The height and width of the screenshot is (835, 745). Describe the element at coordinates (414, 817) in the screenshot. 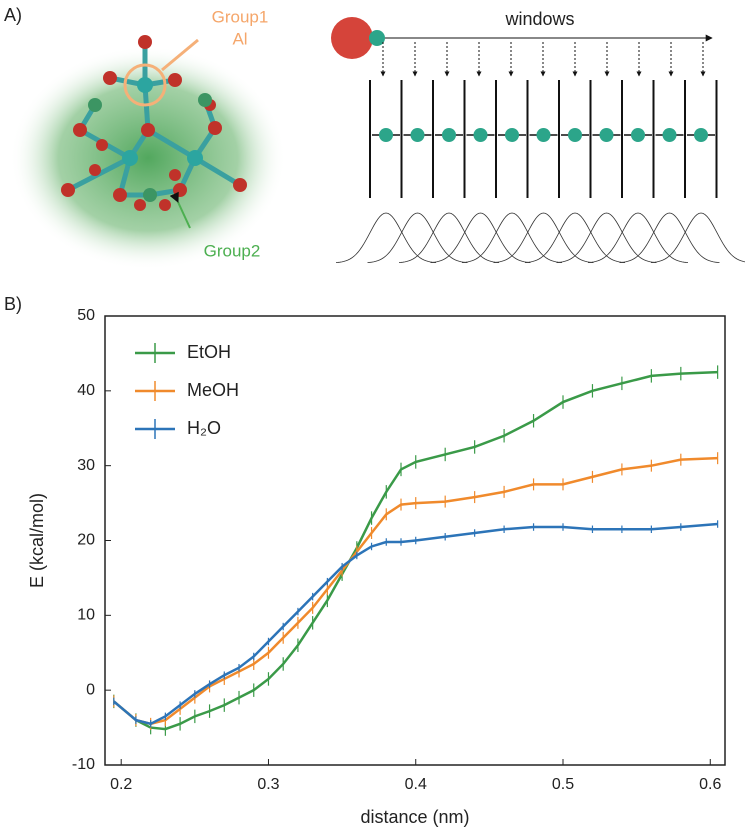

I see `x-axis-label: distance (nm)` at that location.